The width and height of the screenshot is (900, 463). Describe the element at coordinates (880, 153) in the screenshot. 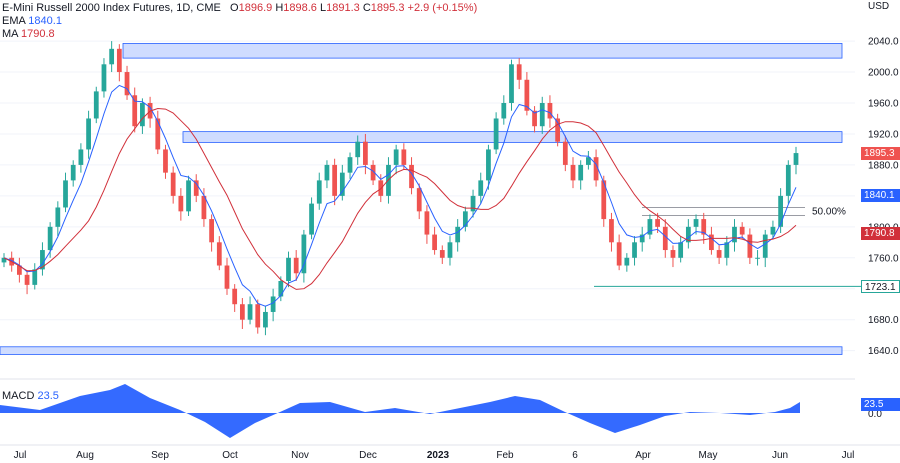

I see `price-badge: 1895.3` at that location.